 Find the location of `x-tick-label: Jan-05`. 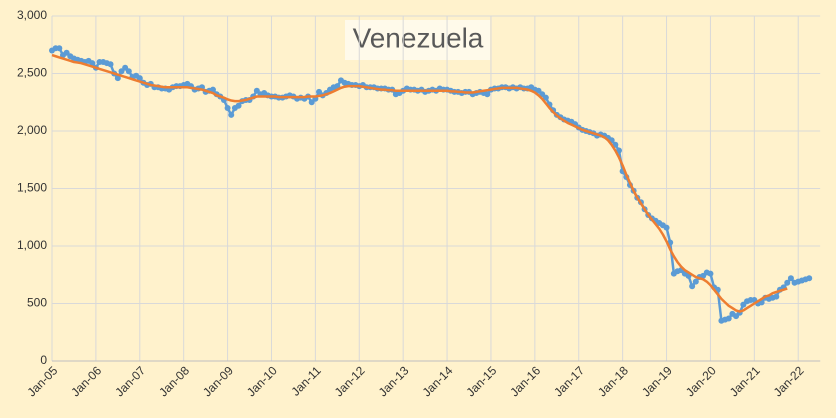

x-tick-label: Jan-05 is located at coordinates (43, 381).